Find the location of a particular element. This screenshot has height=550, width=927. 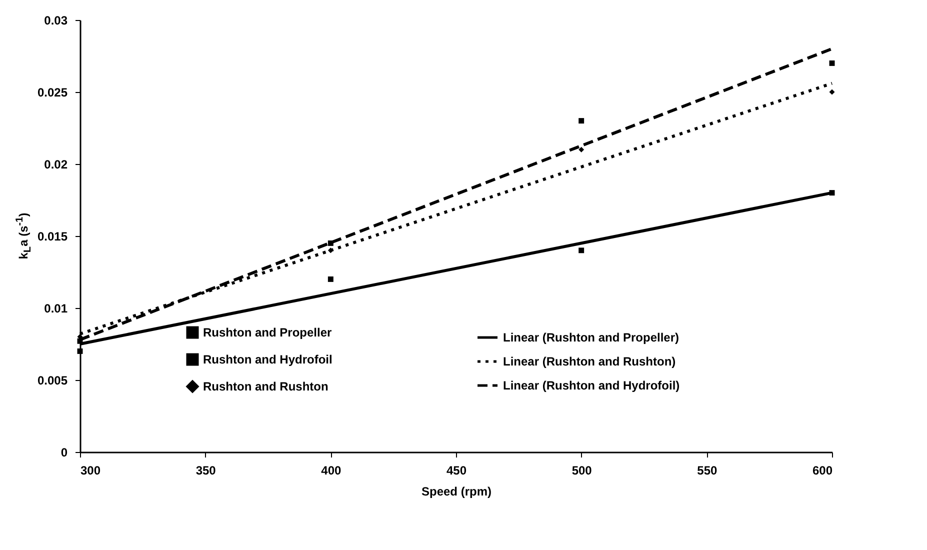

x-tick-label: 600 is located at coordinates (822, 471).